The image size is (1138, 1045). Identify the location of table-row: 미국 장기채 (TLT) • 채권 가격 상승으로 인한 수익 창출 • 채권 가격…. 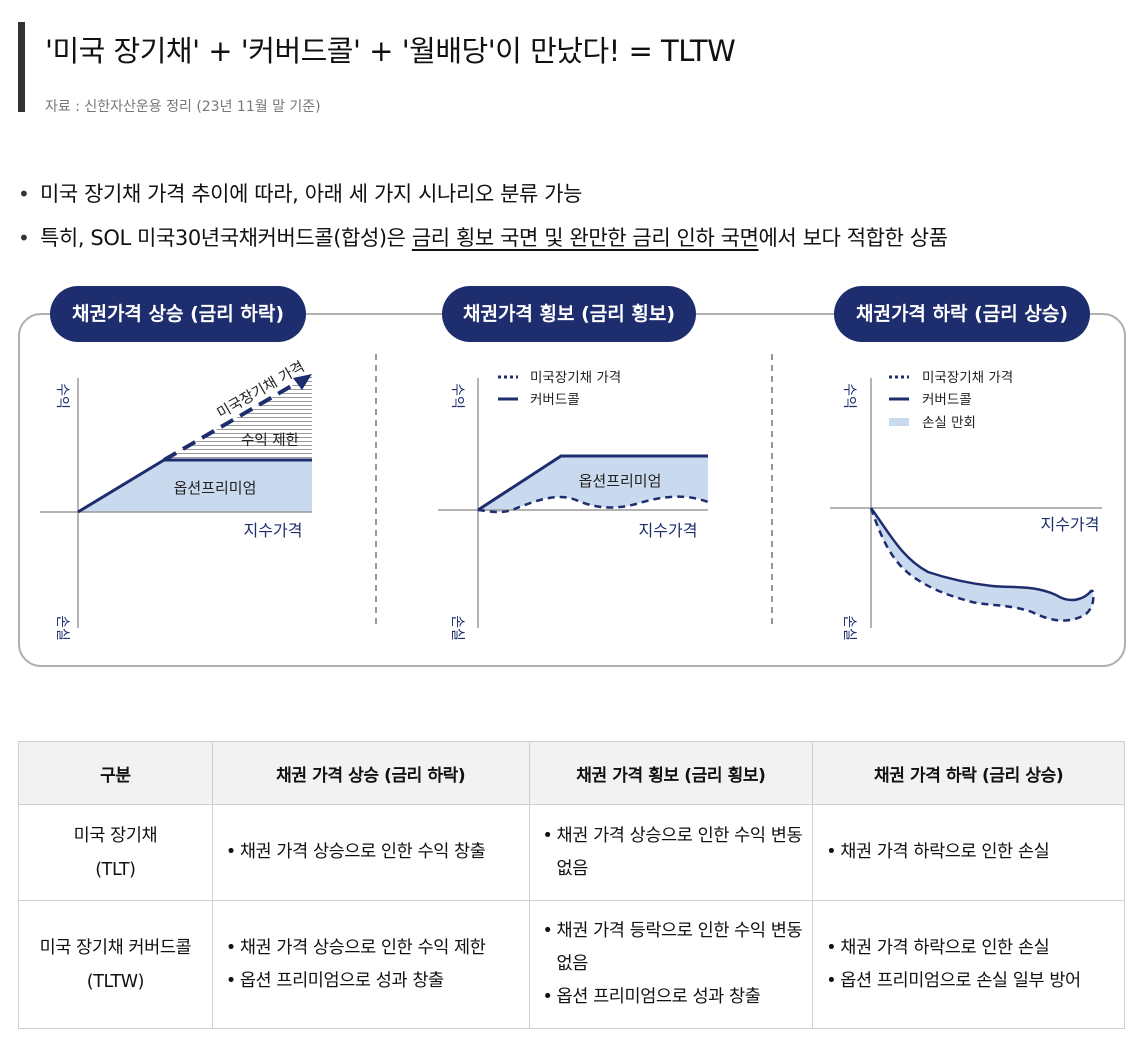
(571, 852).